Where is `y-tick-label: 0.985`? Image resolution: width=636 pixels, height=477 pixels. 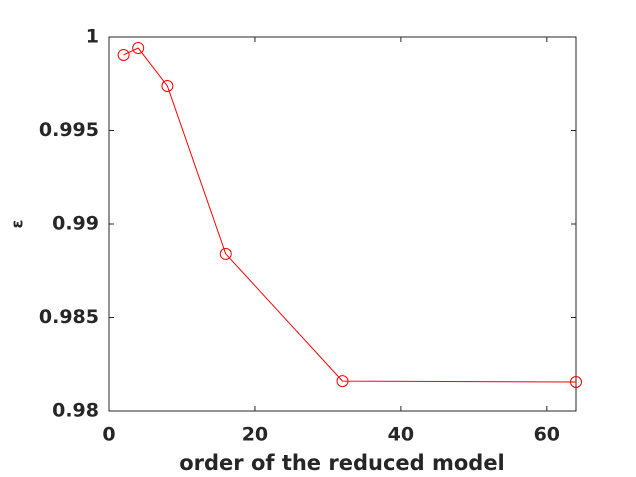
y-tick-label: 0.985 is located at coordinates (69, 317).